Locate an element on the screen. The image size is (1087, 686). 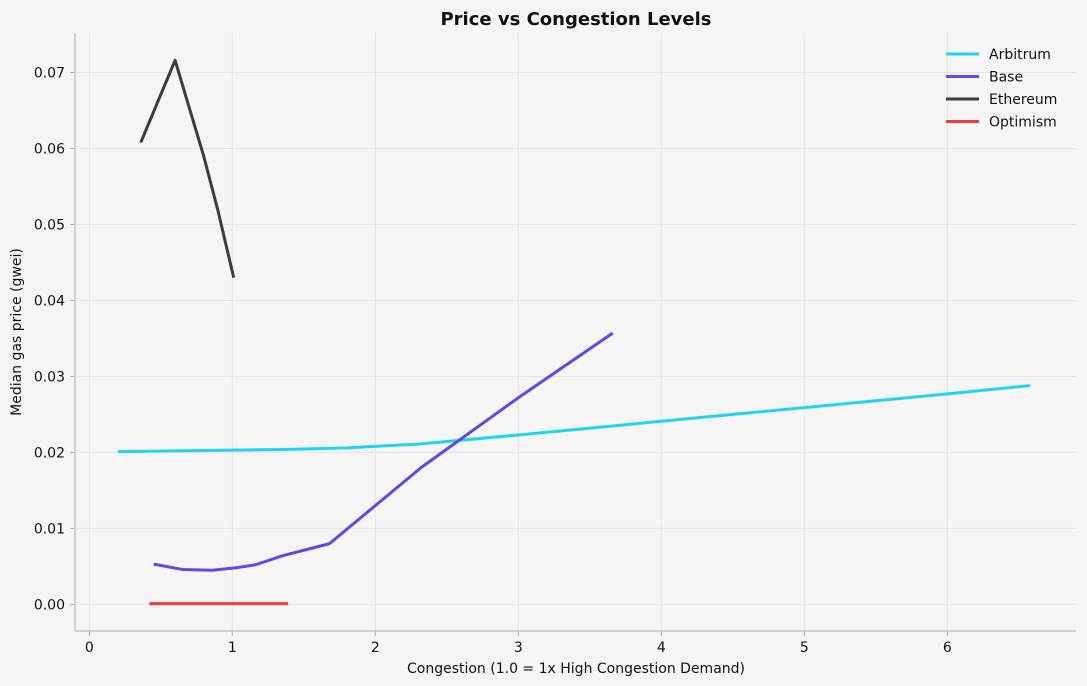
y-axis-label: Median gas price (gwei) is located at coordinates (17, 332).